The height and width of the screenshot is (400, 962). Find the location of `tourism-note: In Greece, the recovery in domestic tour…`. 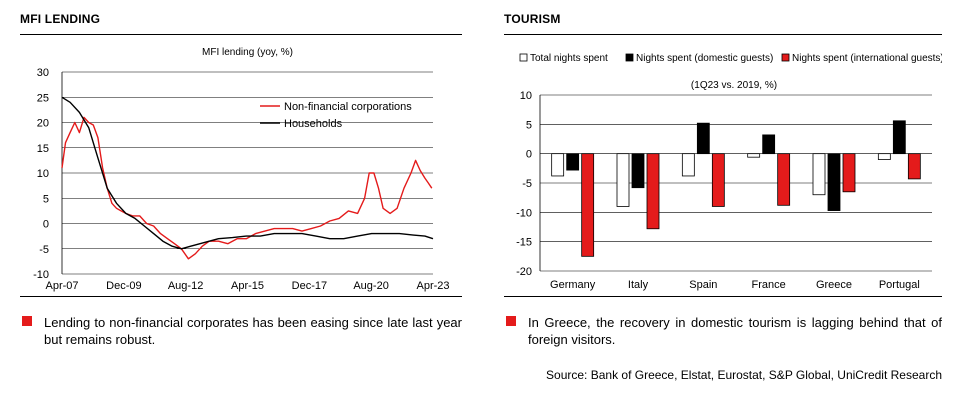

tourism-note: In Greece, the recovery in domestic tour… is located at coordinates (724, 334).